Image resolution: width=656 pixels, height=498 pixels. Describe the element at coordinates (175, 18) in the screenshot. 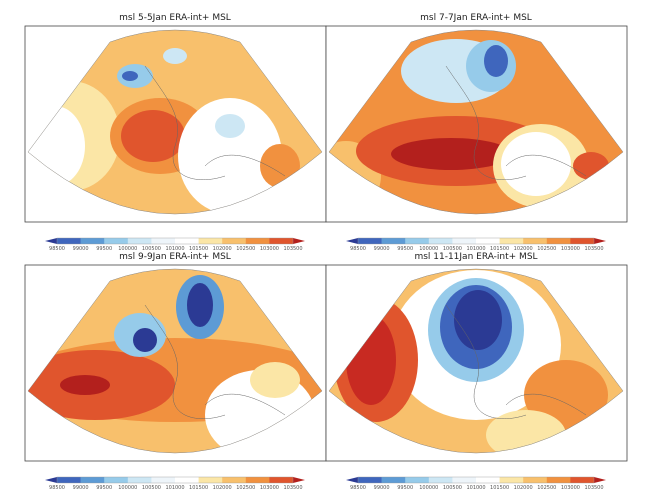

I see `panel-title: msl 5-5Jan ERA-int+ MSL` at that location.